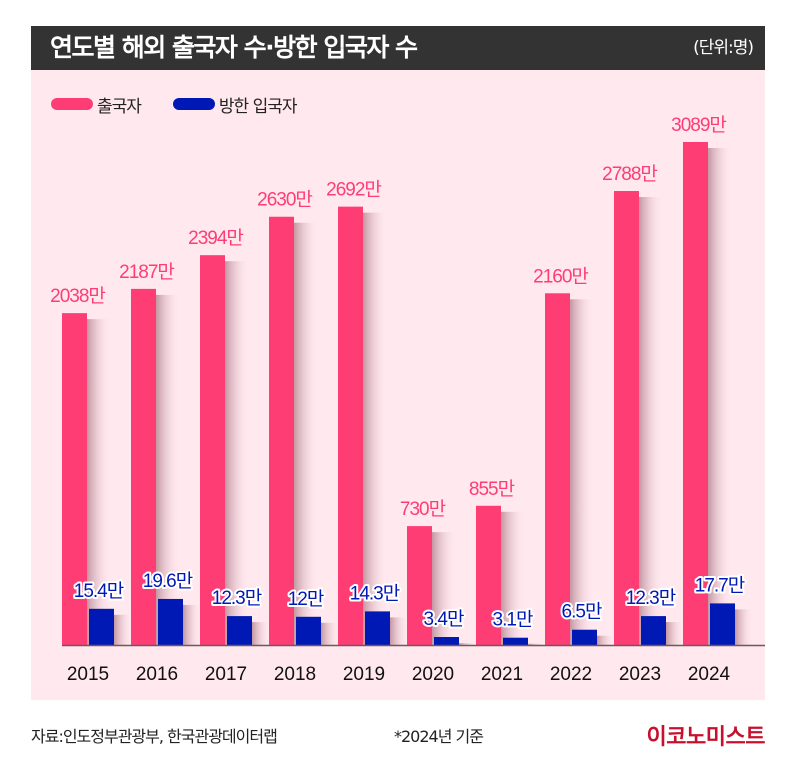 The width and height of the screenshot is (800, 768). I want to click on bar-inbound-2021, so click(515, 641).